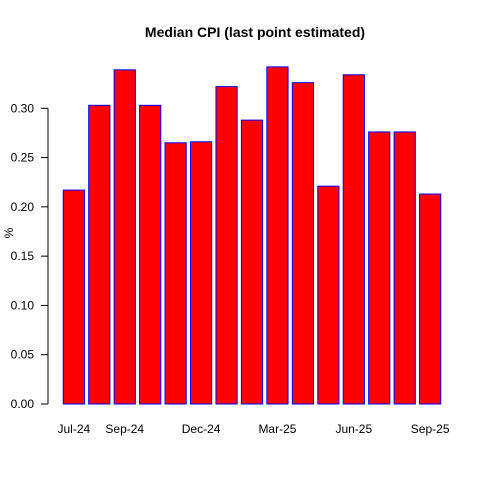  What do you see at coordinates (430, 429) in the screenshot?
I see `x-tick-label-Sep-25: Sep-25` at bounding box center [430, 429].